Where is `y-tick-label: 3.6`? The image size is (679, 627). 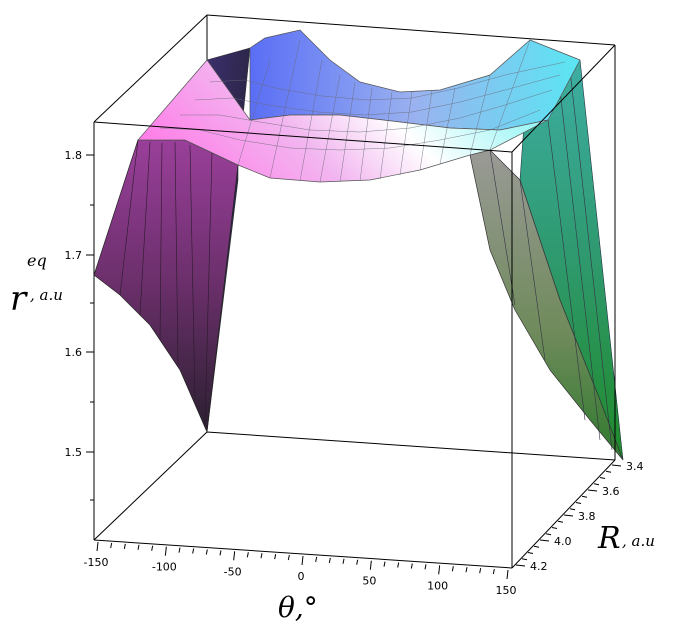
y-tick-label: 3.6 is located at coordinates (611, 491).